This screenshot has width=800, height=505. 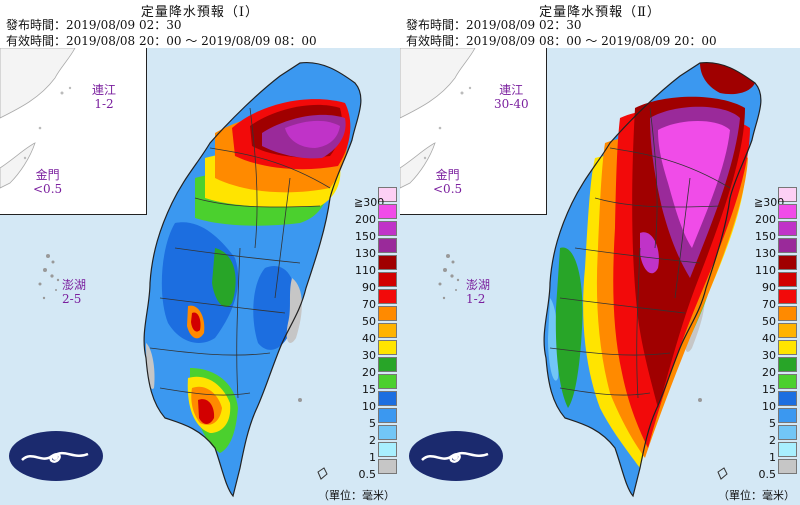 I want to click on matsu-value: 30-40, so click(x=511, y=104).